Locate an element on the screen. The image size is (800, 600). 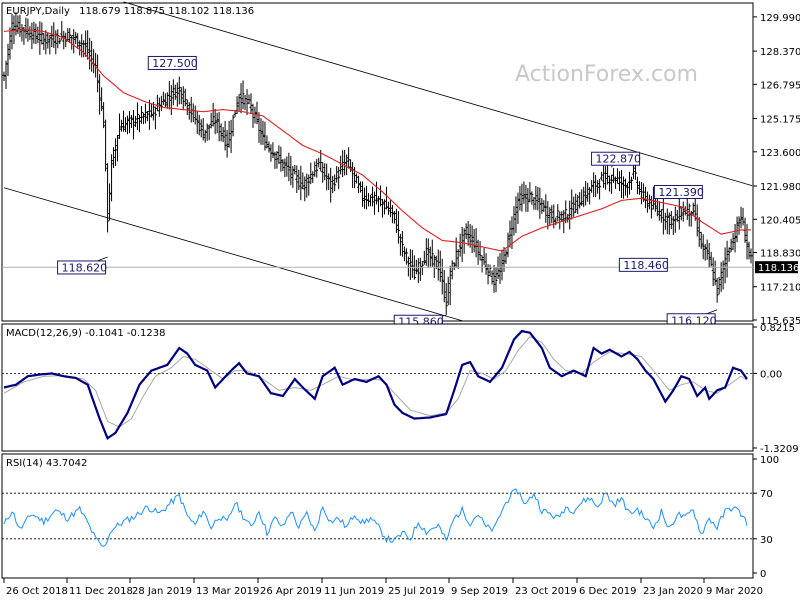
rsi-panel-title: RSI(14) 43.7042 is located at coordinates (46, 463).